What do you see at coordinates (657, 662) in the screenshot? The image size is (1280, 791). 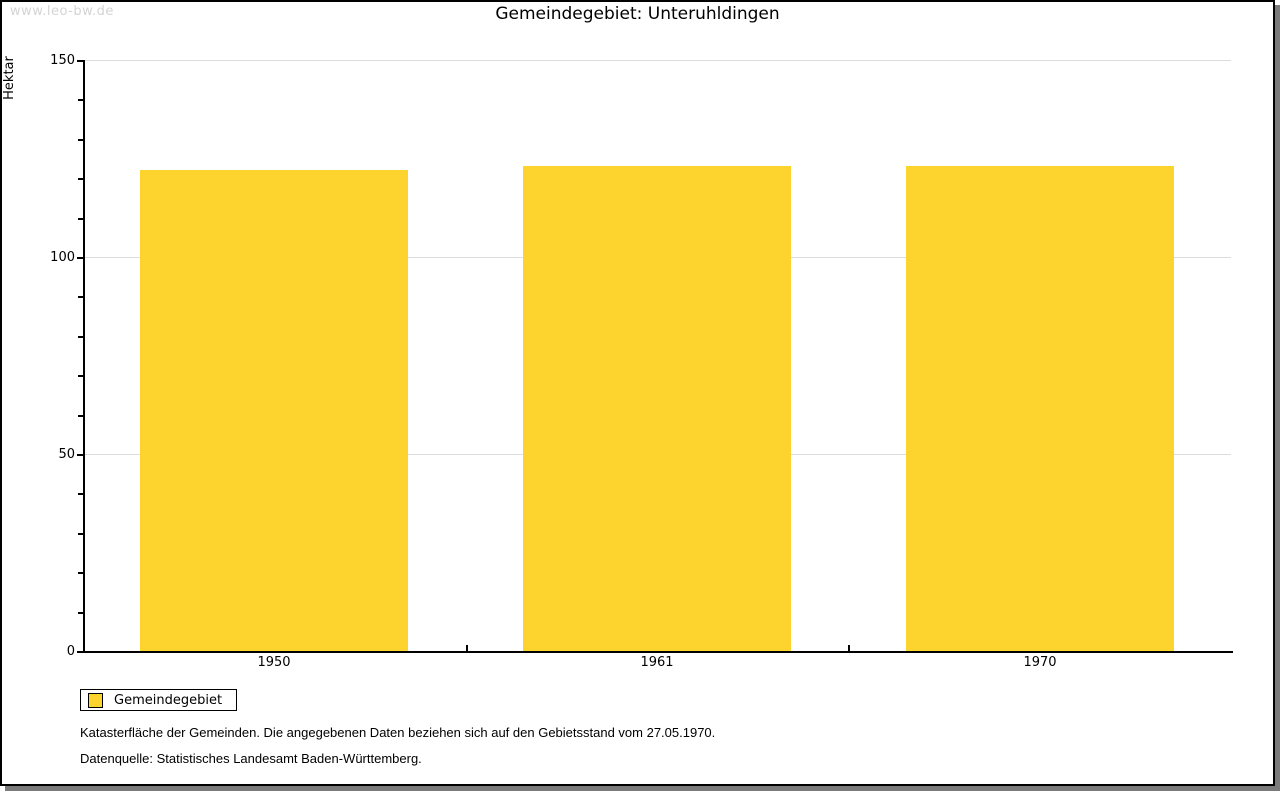 I see `x-tick-label-1961: 1961` at bounding box center [657, 662].